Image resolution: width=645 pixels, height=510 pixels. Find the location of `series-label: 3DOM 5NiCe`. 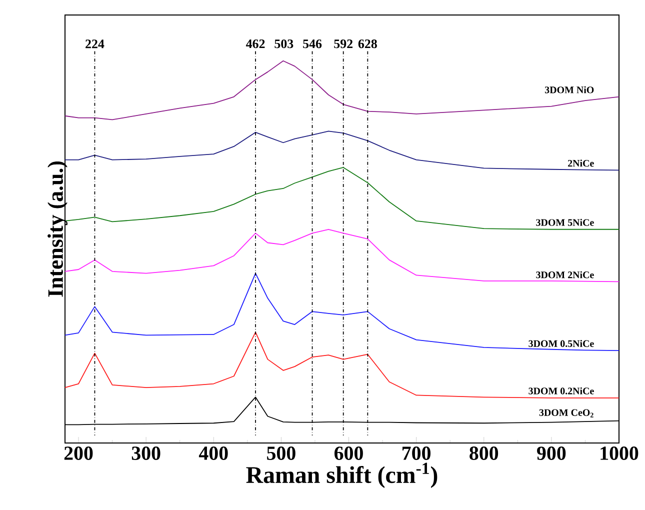

series-label: 3DOM 5NiCe is located at coordinates (565, 222).